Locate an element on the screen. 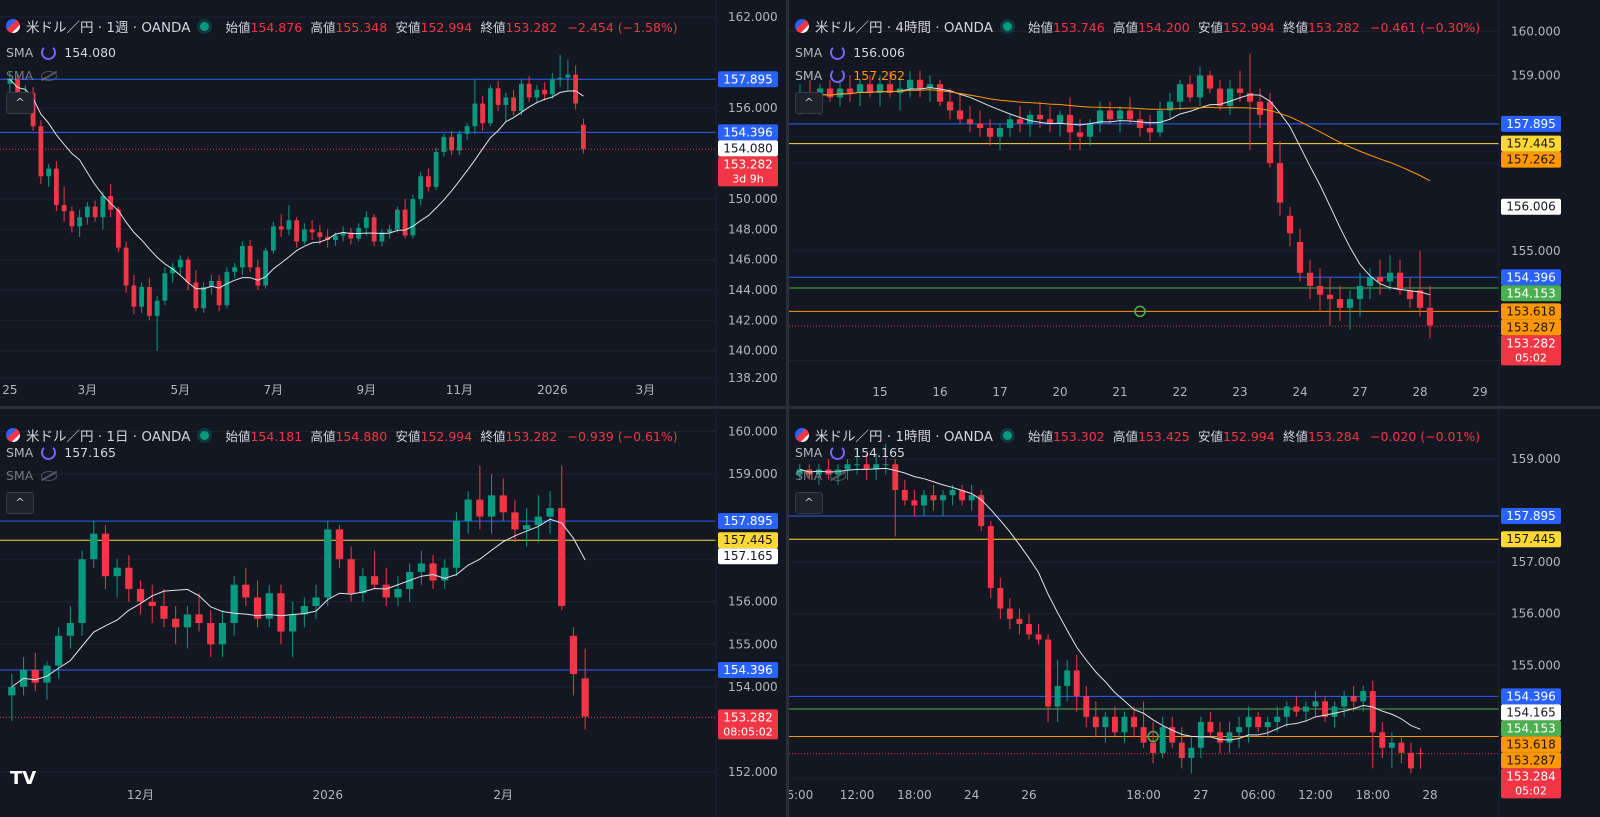 The height and width of the screenshot is (817, 1600). x-tick-label: 6:00 is located at coordinates (801, 795).